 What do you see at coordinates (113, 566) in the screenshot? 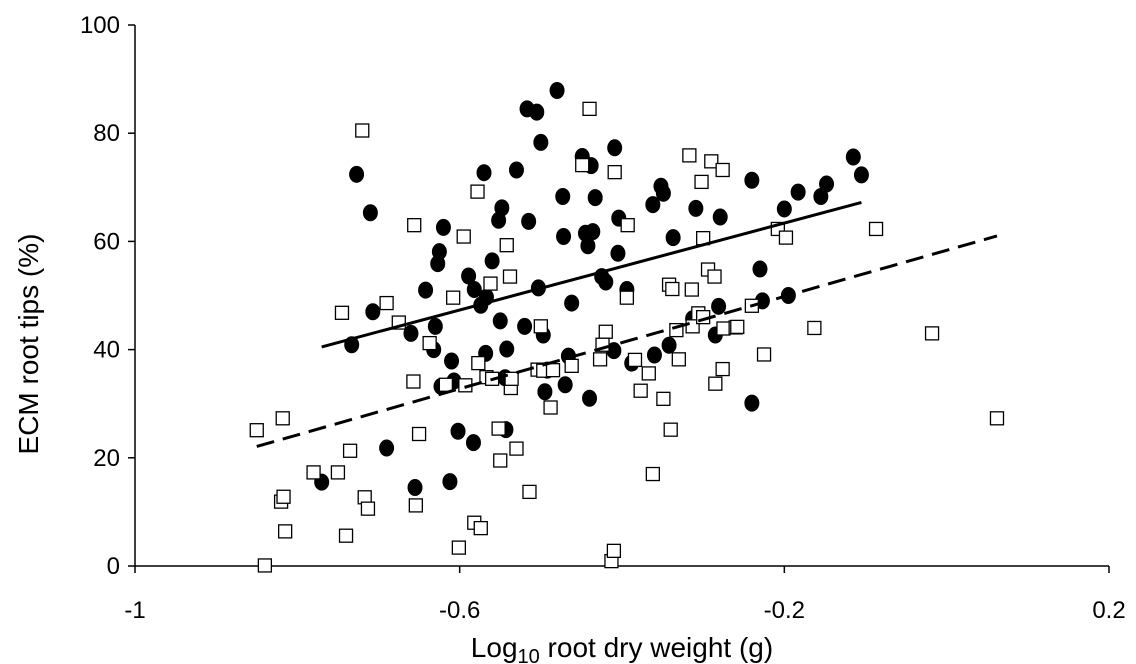
I see `y-tick-label: 0` at bounding box center [113, 566].